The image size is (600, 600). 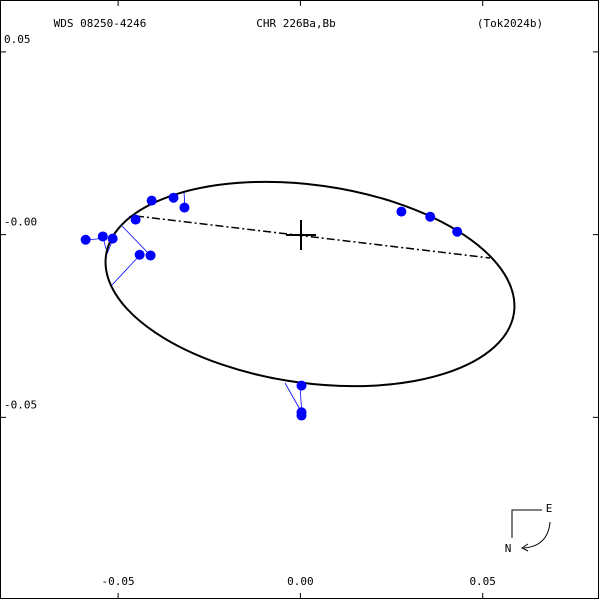 What do you see at coordinates (295, 23) in the screenshot?
I see `header-center: CHR 226Ba,Bb` at bounding box center [295, 23].